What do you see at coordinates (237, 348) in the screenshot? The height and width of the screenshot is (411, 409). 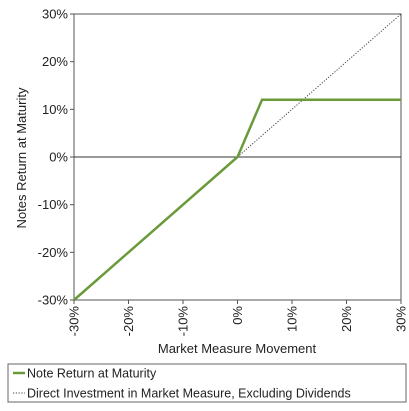 I see `x-axis-title: Market Measure Movement` at bounding box center [237, 348].